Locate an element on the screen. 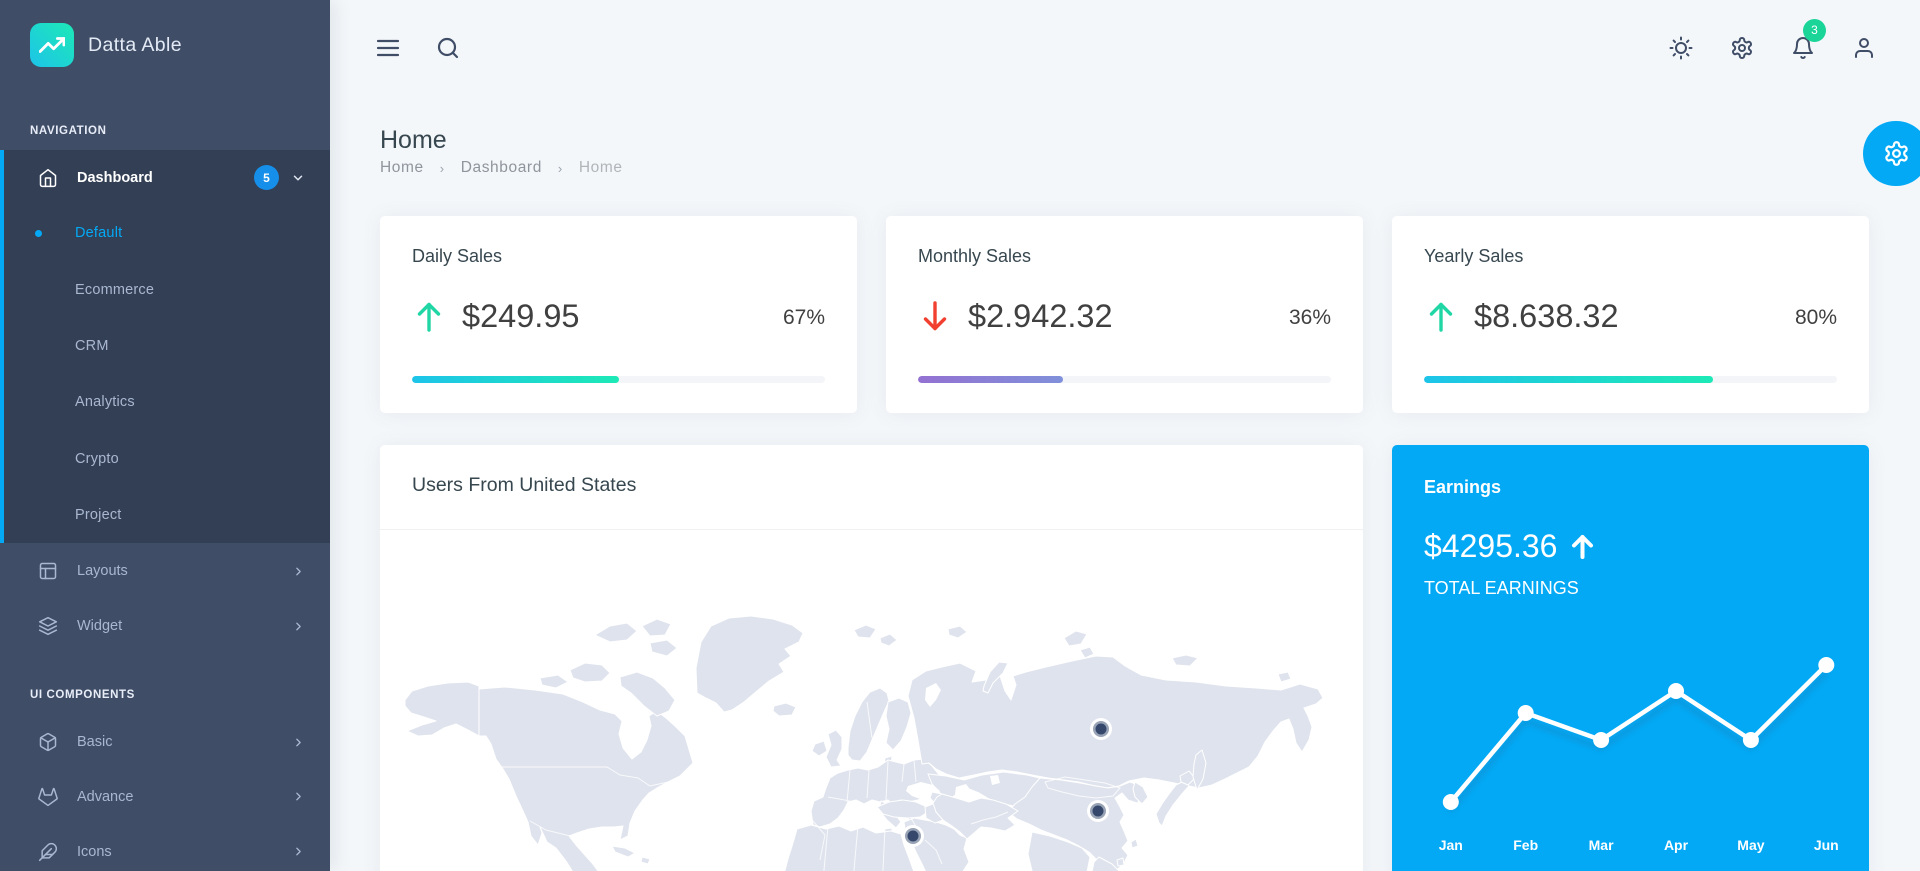  svg-text: May is located at coordinates (1750, 845).